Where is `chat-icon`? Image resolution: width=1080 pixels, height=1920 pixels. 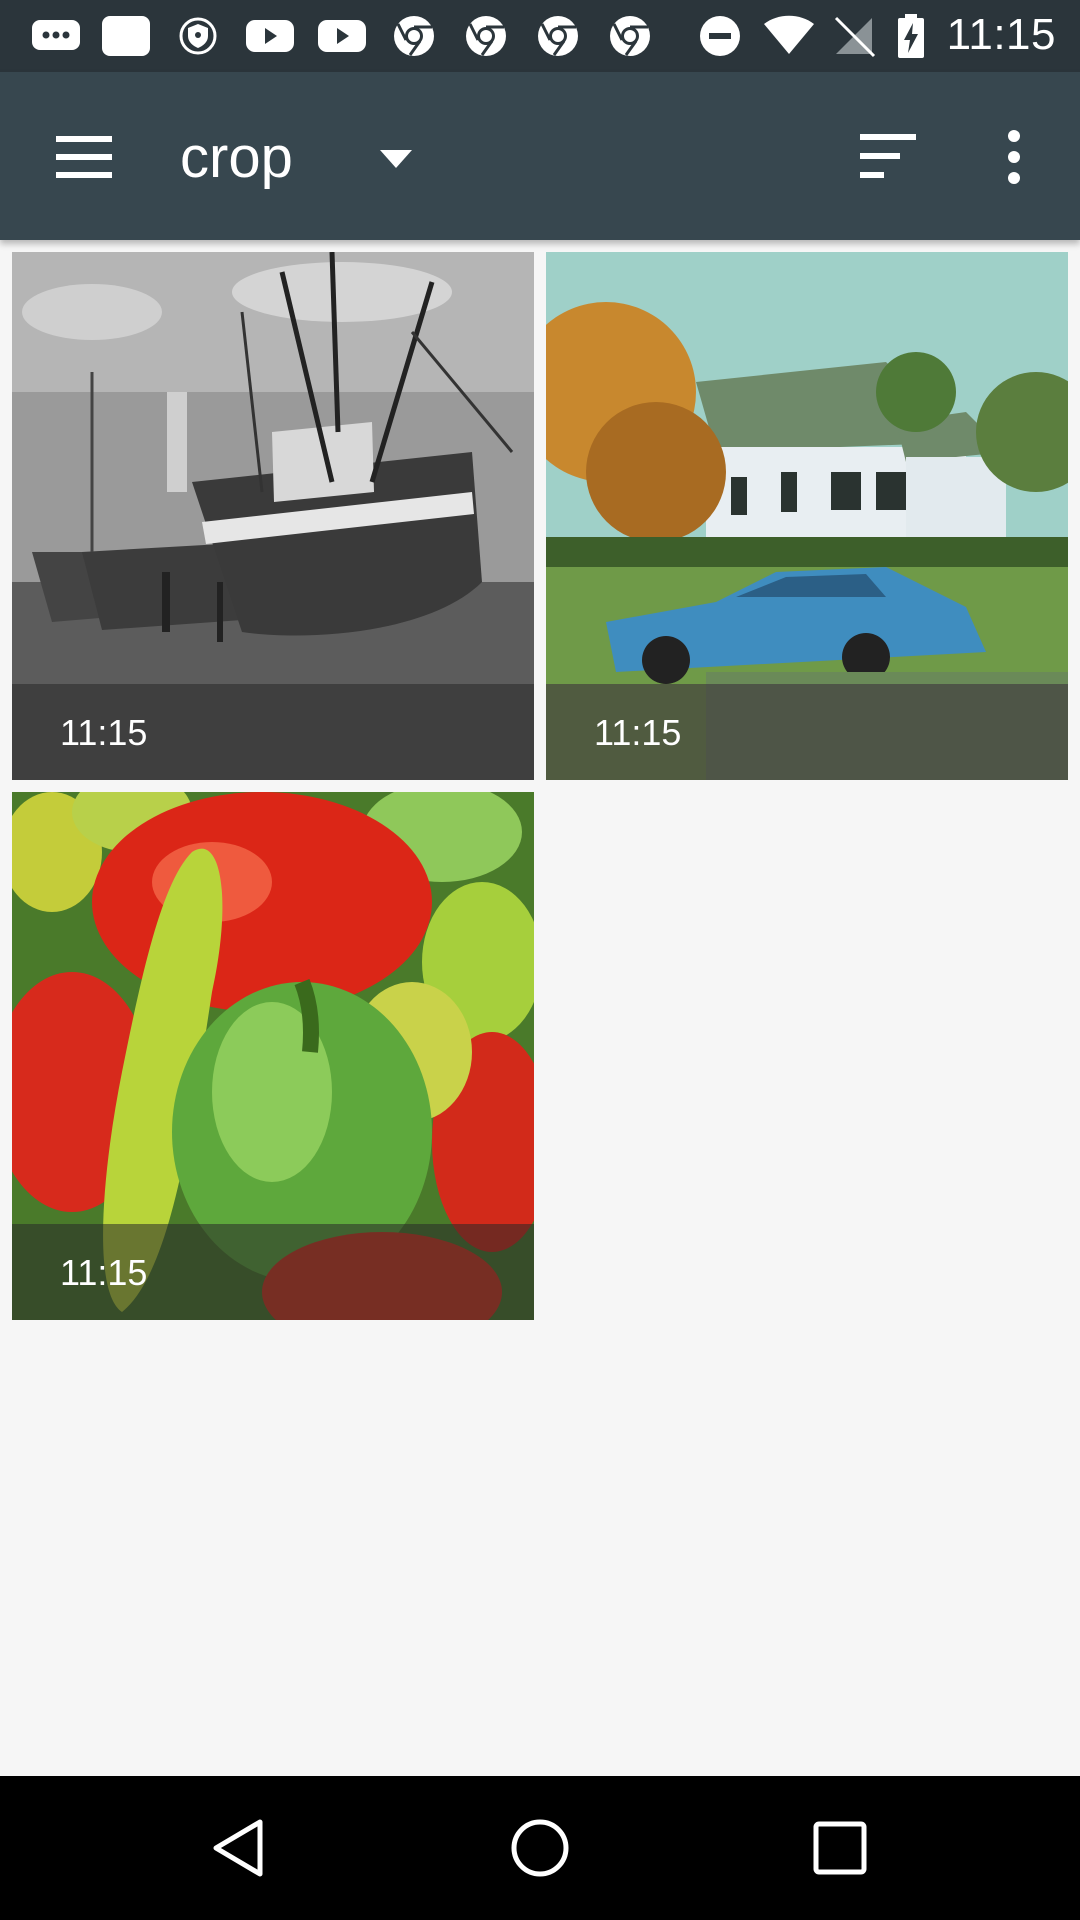 chat-icon is located at coordinates (56, 35).